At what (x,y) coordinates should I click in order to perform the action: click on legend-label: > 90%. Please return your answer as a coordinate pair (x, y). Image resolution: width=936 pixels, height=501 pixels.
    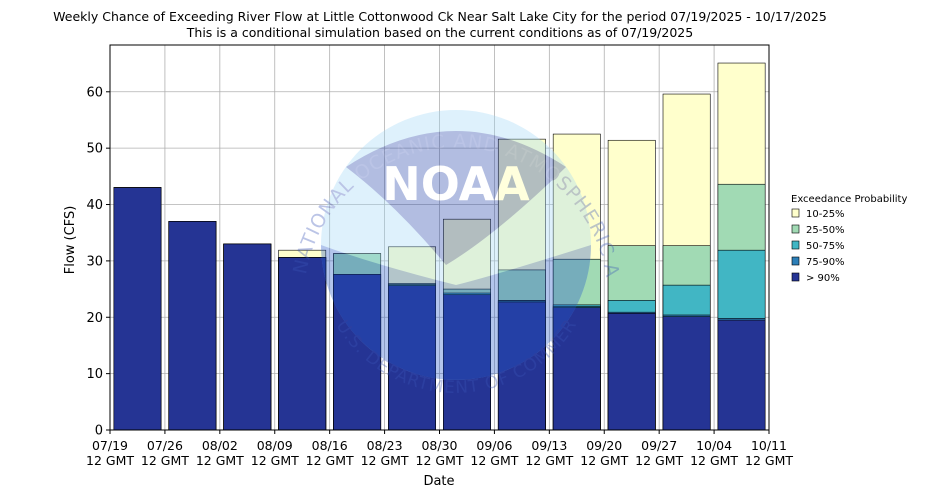
    Looking at the image, I should click on (823, 278).